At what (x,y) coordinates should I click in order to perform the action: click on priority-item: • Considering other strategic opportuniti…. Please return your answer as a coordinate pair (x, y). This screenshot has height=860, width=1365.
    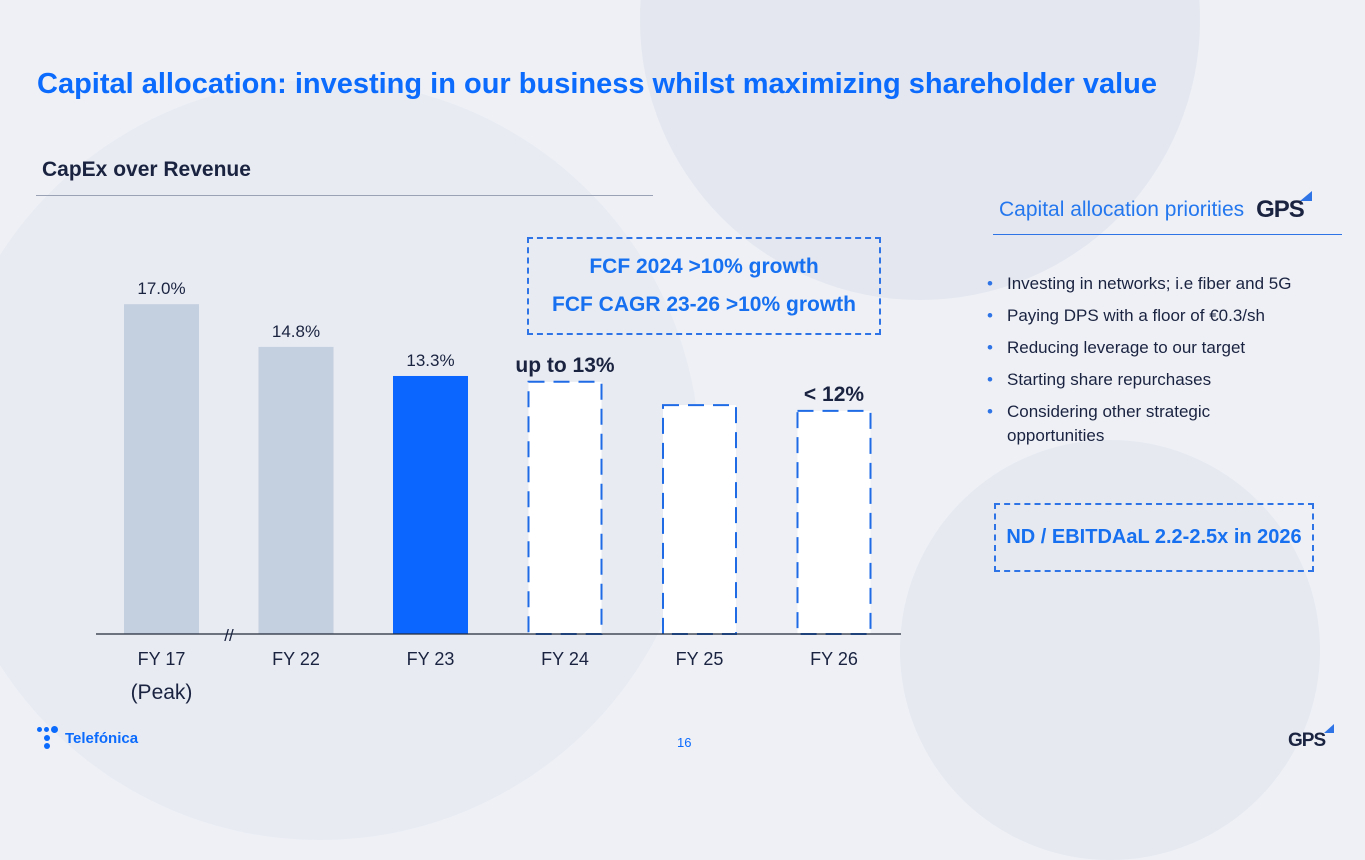
    Looking at the image, I should click on (1122, 424).